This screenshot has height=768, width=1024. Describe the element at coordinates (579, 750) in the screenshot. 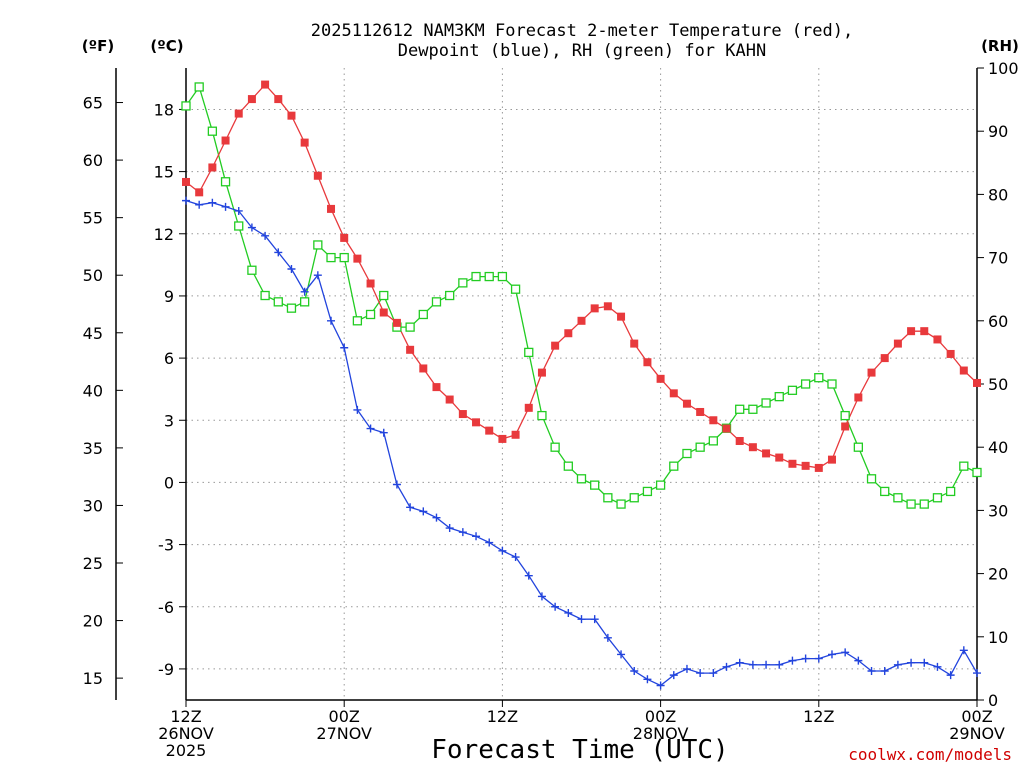

I see `x-axis-title: Forecast Time (UTC)` at that location.